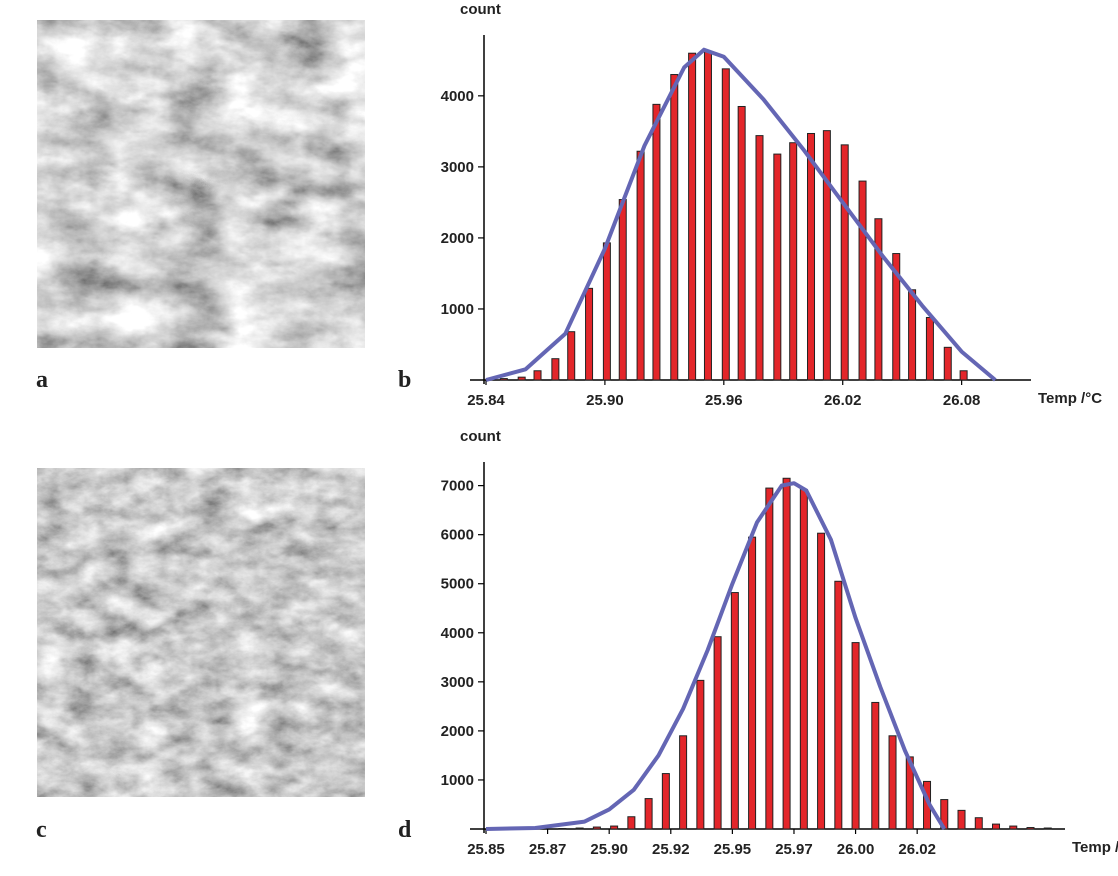 This screenshot has width=1118, height=876. Describe the element at coordinates (41, 830) in the screenshot. I see `panel-label: c` at that location.